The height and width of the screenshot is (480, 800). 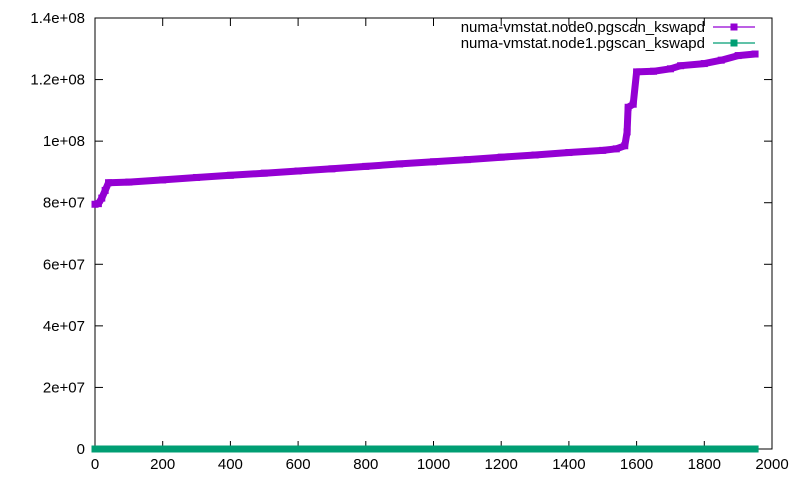 What do you see at coordinates (64, 387) in the screenshot?
I see `y-tick-label: 2e+07` at bounding box center [64, 387].